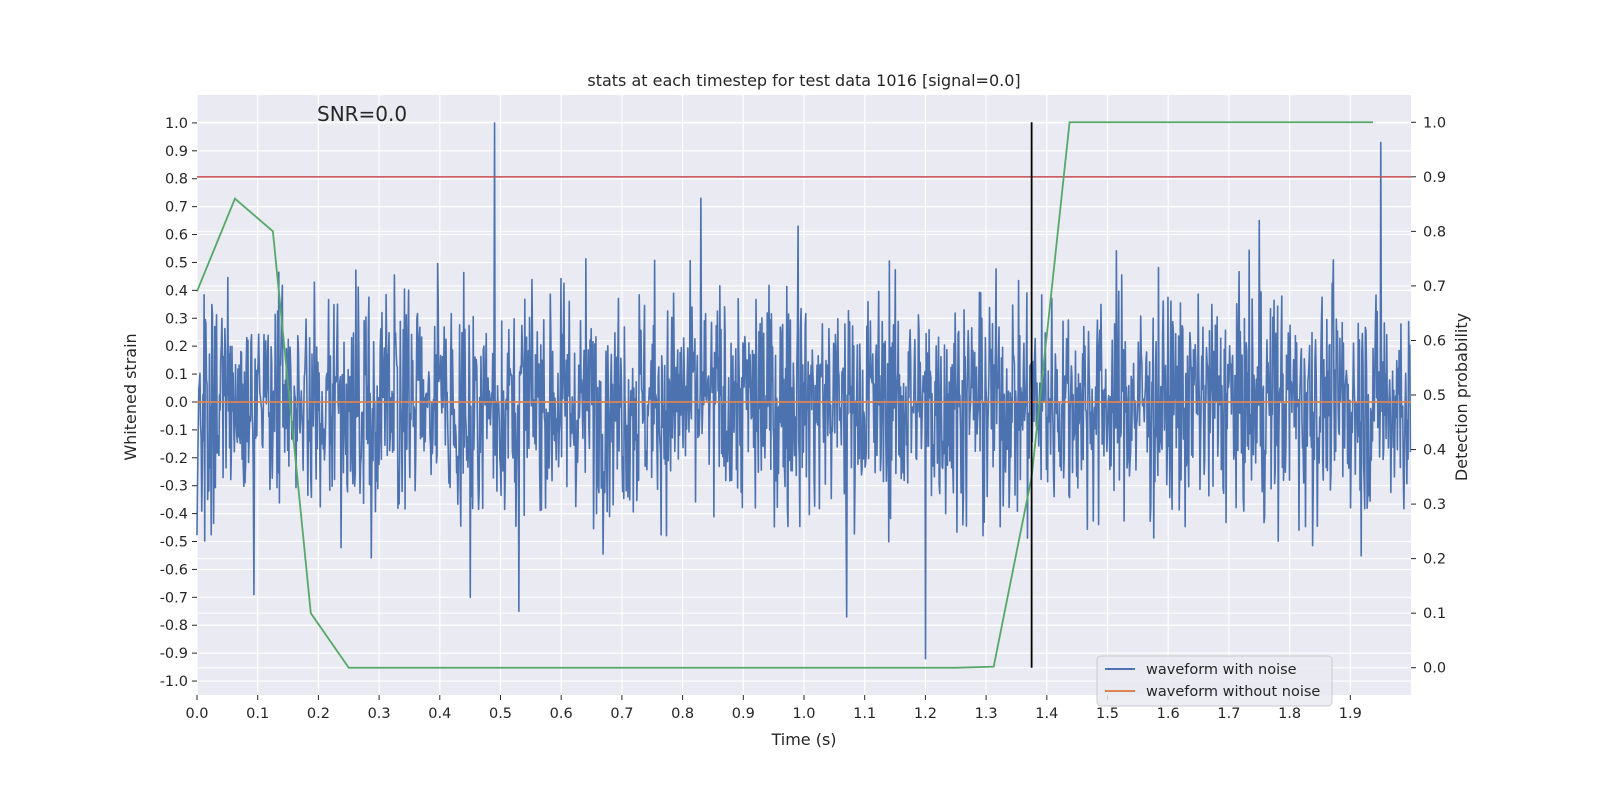 Image resolution: width=1600 pixels, height=804 pixels. What do you see at coordinates (1221, 670) in the screenshot?
I see `legend-label-noise: waveform with noise` at bounding box center [1221, 670].